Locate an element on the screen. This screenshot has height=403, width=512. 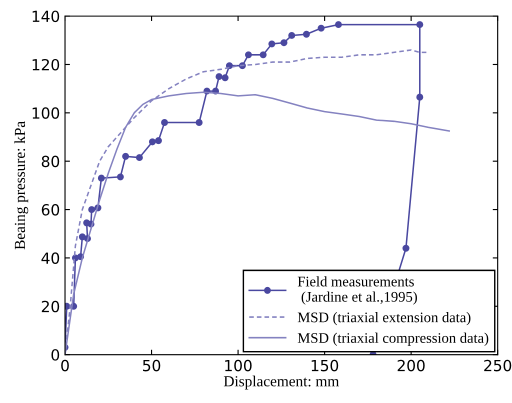
legend-label: MSD (triaxial compression data) is located at coordinates (393, 339).